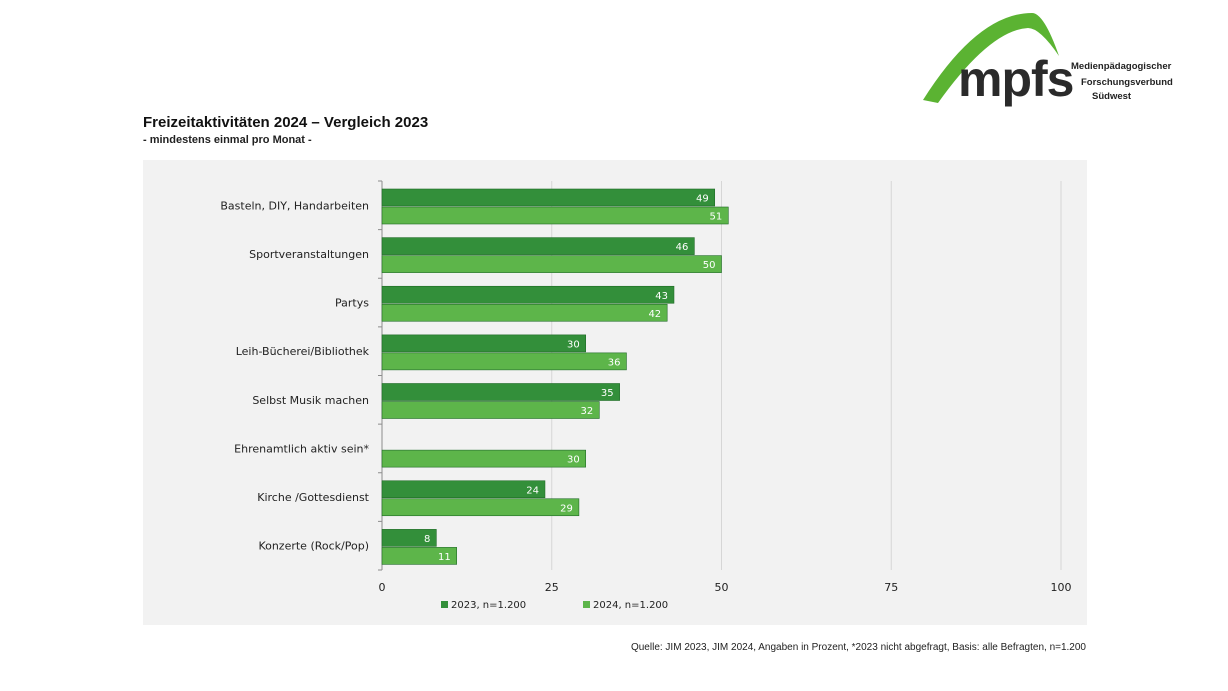 Image resolution: width=1228 pixels, height=691 pixels. What do you see at coordinates (702, 199) in the screenshot?
I see `data-label: 49` at bounding box center [702, 199].